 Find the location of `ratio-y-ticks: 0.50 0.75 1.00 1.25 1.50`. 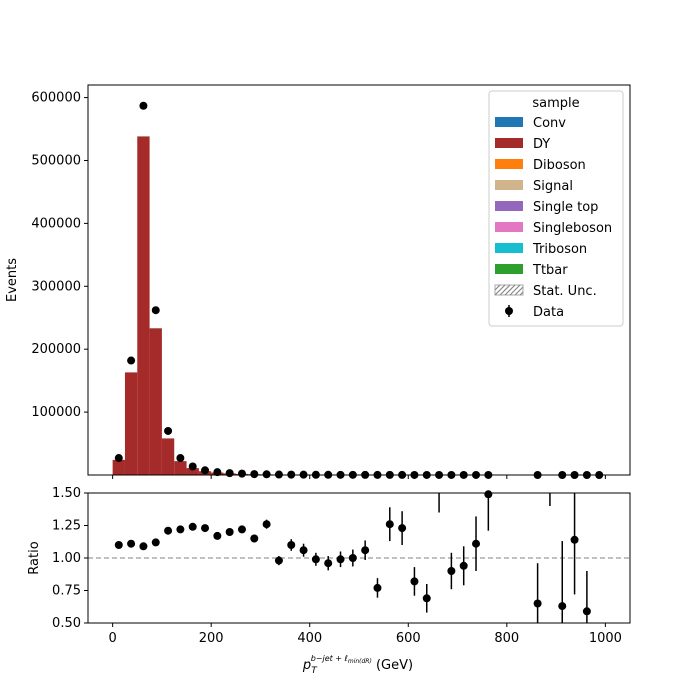

ratio-y-ticks: 0.50 0.75 1.00 1.25 1.50 is located at coordinates (70, 558).